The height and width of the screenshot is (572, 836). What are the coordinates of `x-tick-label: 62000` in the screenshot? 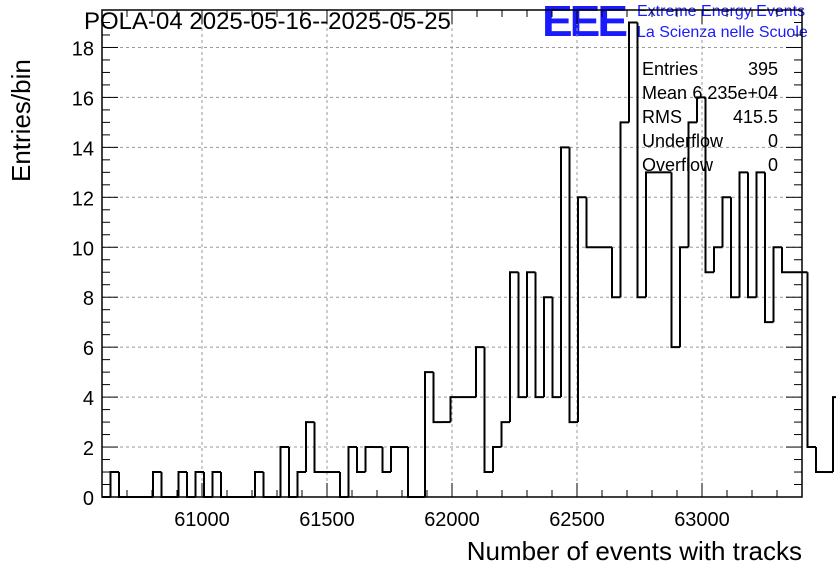 It's located at (452, 520).